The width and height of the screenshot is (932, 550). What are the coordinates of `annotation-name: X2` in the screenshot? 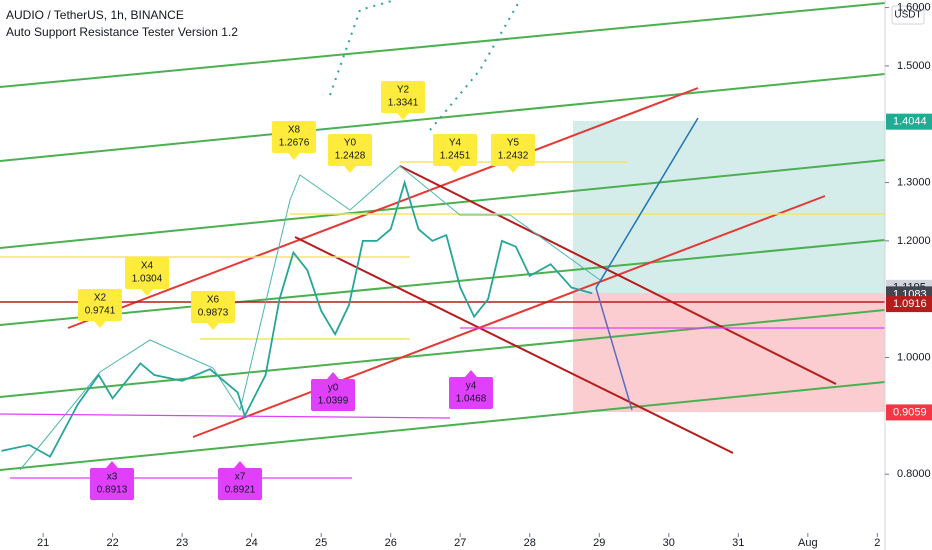 It's located at (100, 298).